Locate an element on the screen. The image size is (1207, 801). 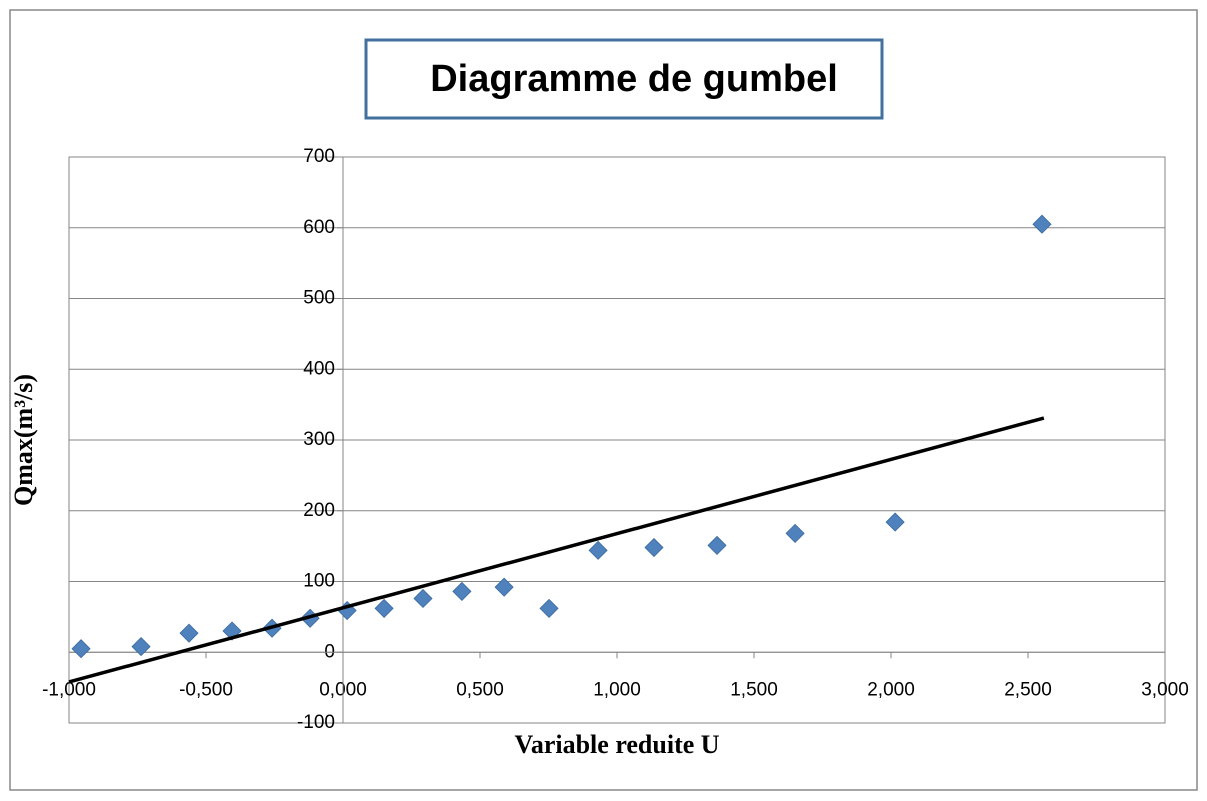
y-tick-label: 100 is located at coordinates (319, 581).